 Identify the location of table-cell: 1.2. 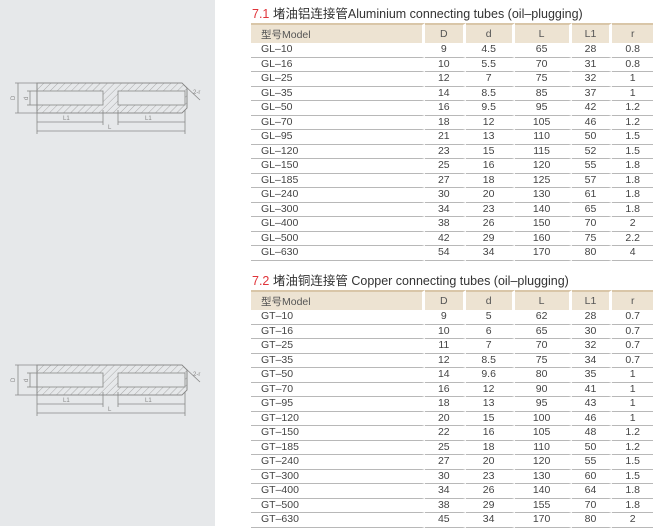
(632, 108).